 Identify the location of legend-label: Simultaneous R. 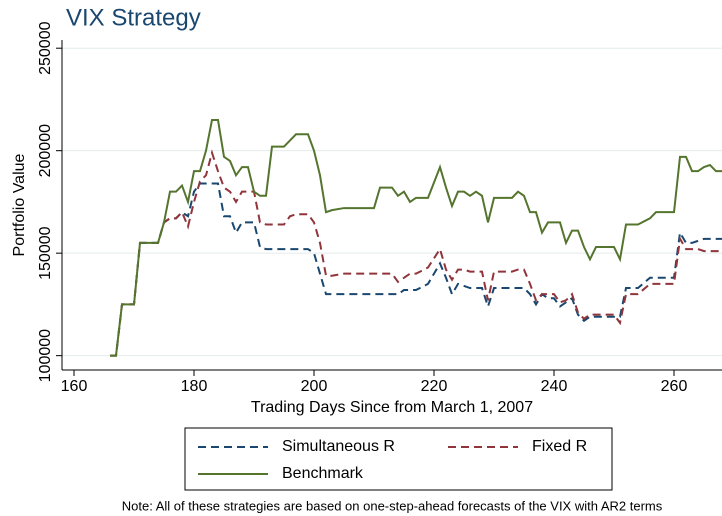
(338, 446).